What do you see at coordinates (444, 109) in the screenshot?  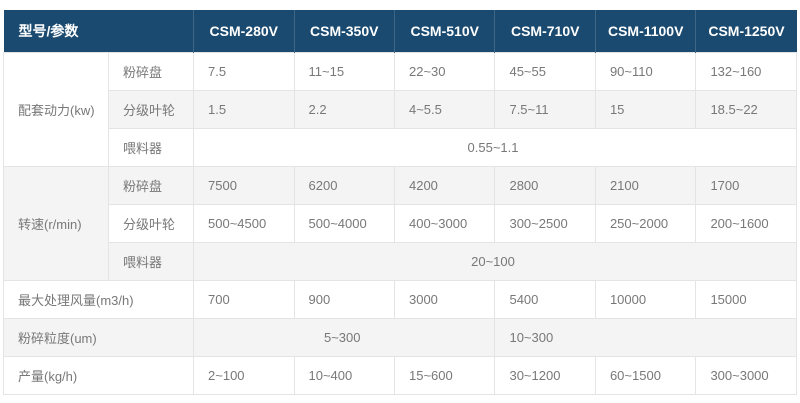 I see `value-cell: 4~5.5` at bounding box center [444, 109].